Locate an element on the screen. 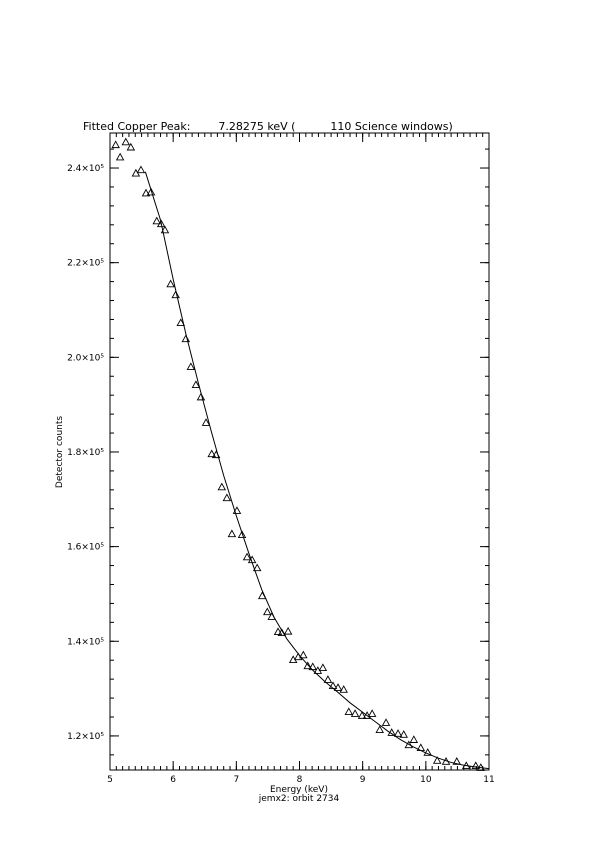 This screenshot has height=842, width=595. y-tick-label: 1.8×10⁵ is located at coordinates (85, 453).